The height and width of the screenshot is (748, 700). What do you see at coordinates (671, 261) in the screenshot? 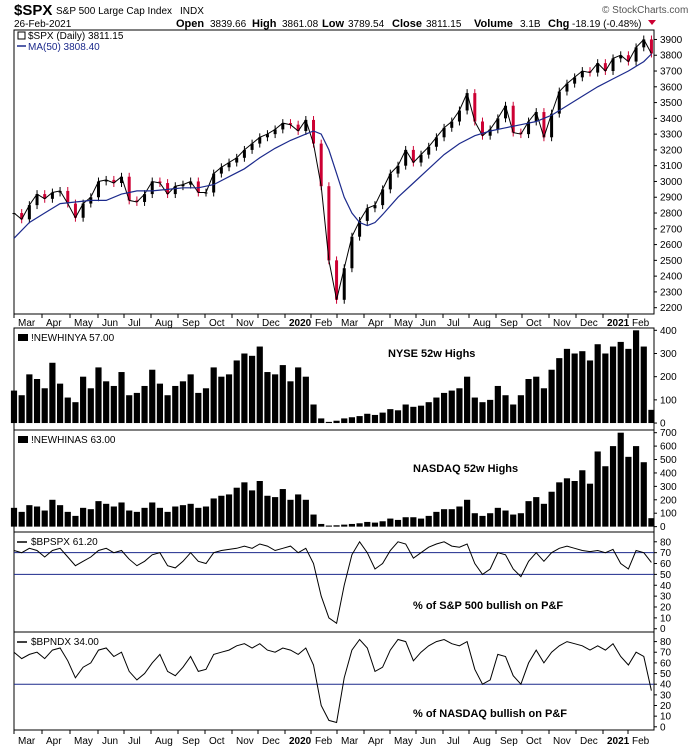
I see `y-tick-label: 2500` at bounding box center [671, 261].